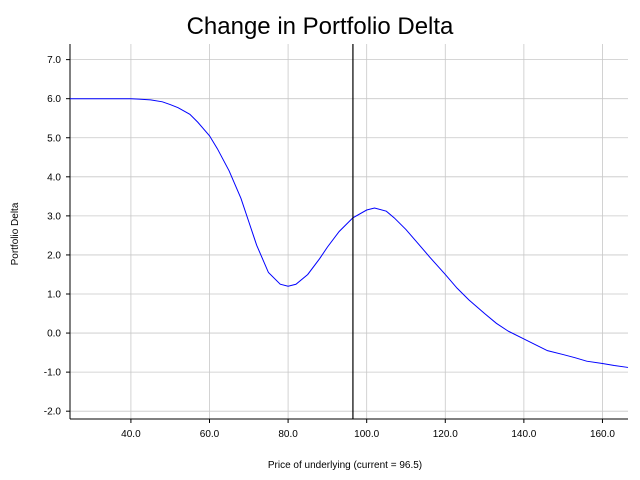 The image size is (640, 480). What do you see at coordinates (54, 99) in the screenshot?
I see `y-tick-label: 6.0` at bounding box center [54, 99].